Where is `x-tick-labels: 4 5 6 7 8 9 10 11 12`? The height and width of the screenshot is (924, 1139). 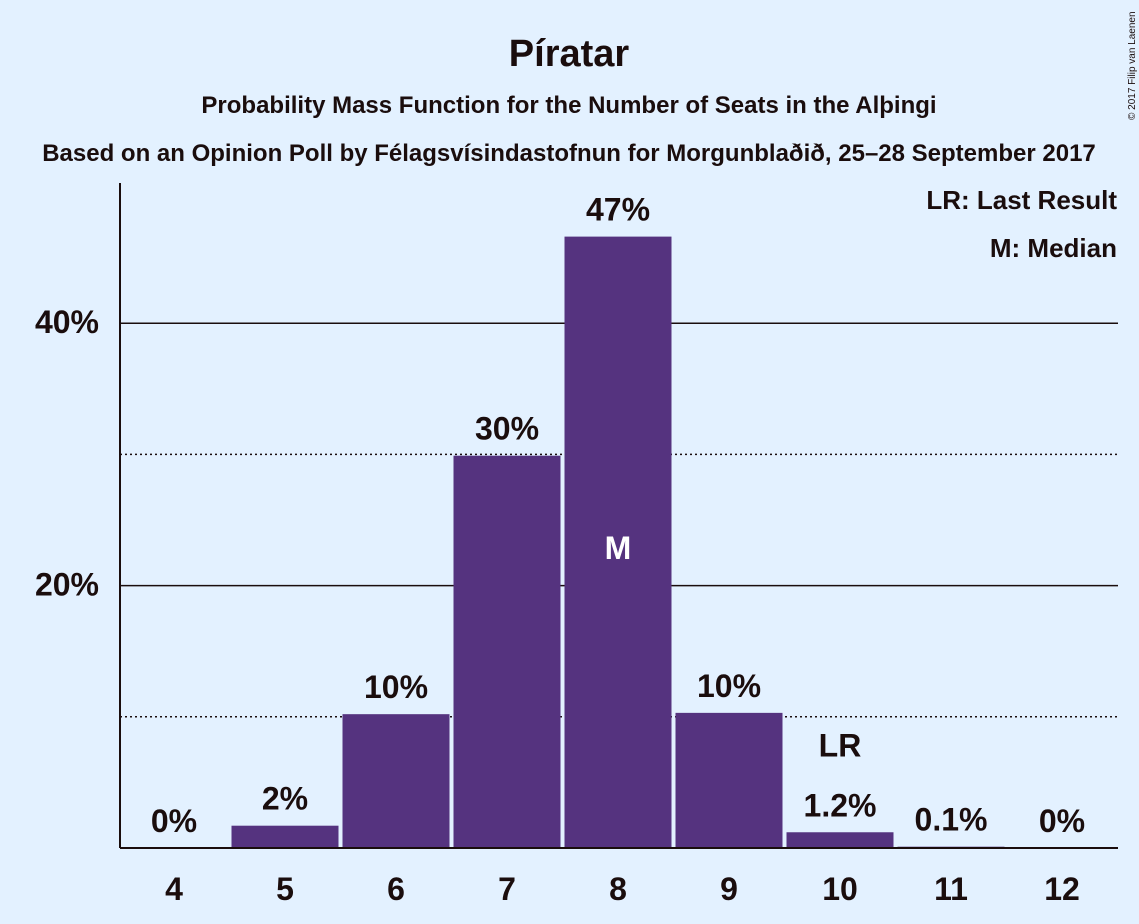 x-tick-labels: 4 5 6 7 8 9 10 11 12 is located at coordinates (622, 889).